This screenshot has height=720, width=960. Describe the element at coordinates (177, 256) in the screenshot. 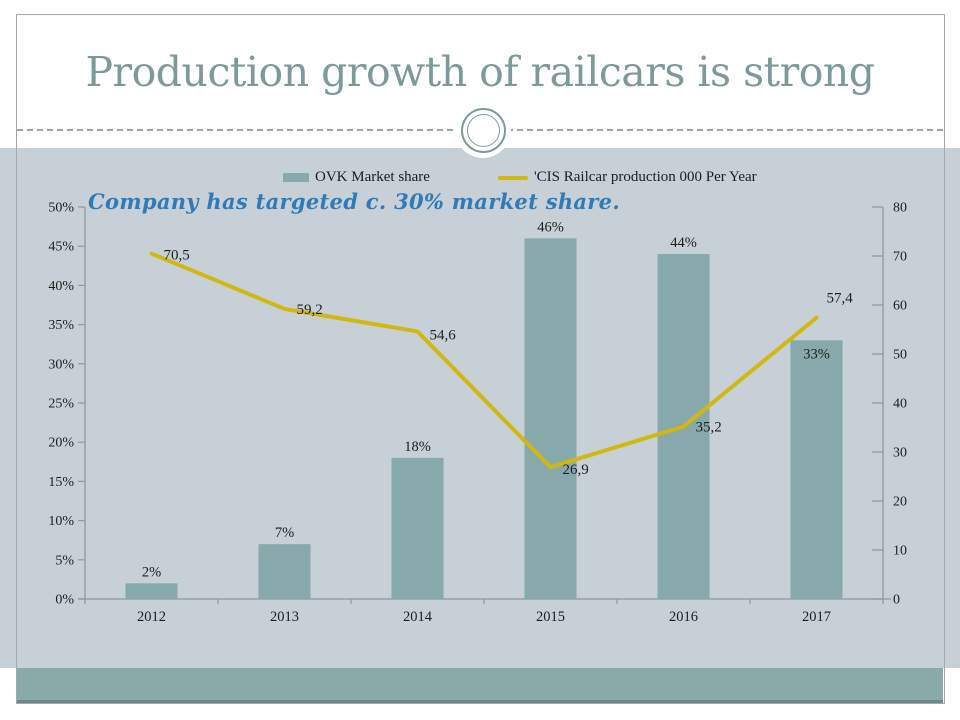

I see `line-label-2012: 70,5` at that location.